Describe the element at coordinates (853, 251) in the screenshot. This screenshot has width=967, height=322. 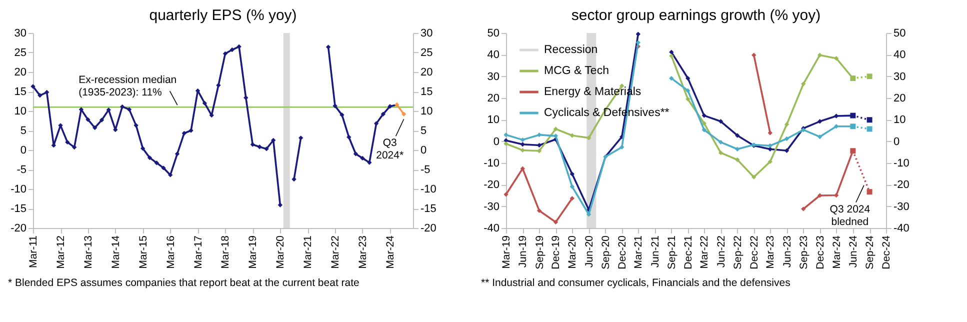
I see `x-tick-label: Jun-24` at that location.